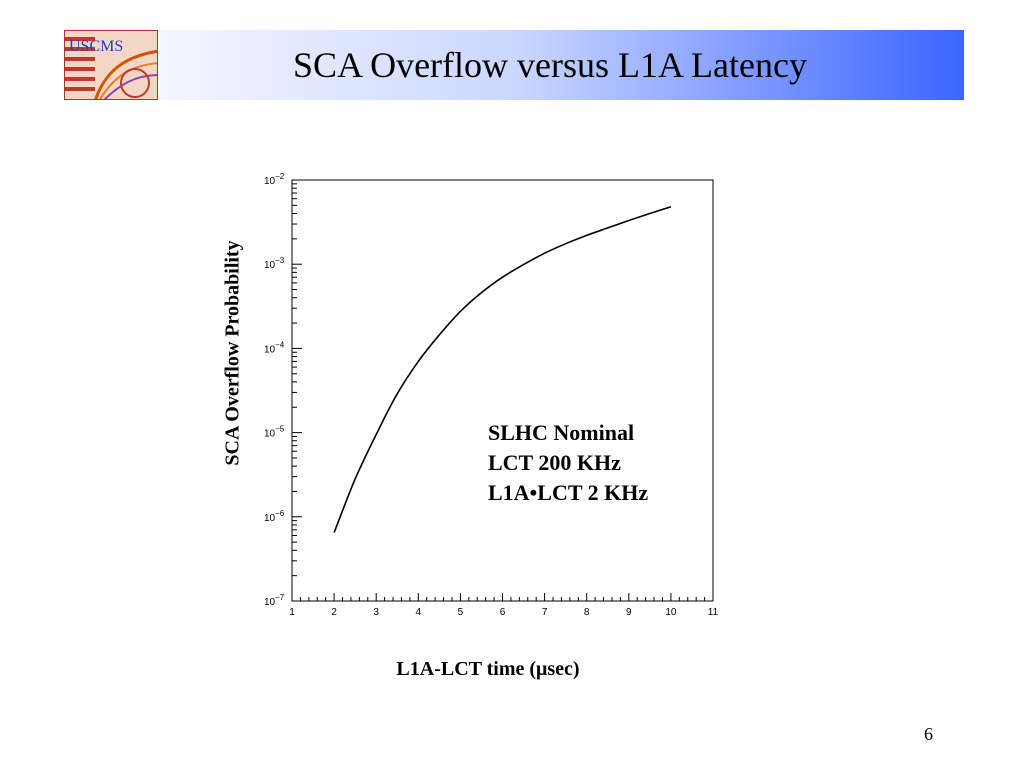 Image resolution: width=1024 pixels, height=768 pixels. What do you see at coordinates (274, 516) in the screenshot?
I see `y-tick-label: 10⁻⁶` at bounding box center [274, 516].